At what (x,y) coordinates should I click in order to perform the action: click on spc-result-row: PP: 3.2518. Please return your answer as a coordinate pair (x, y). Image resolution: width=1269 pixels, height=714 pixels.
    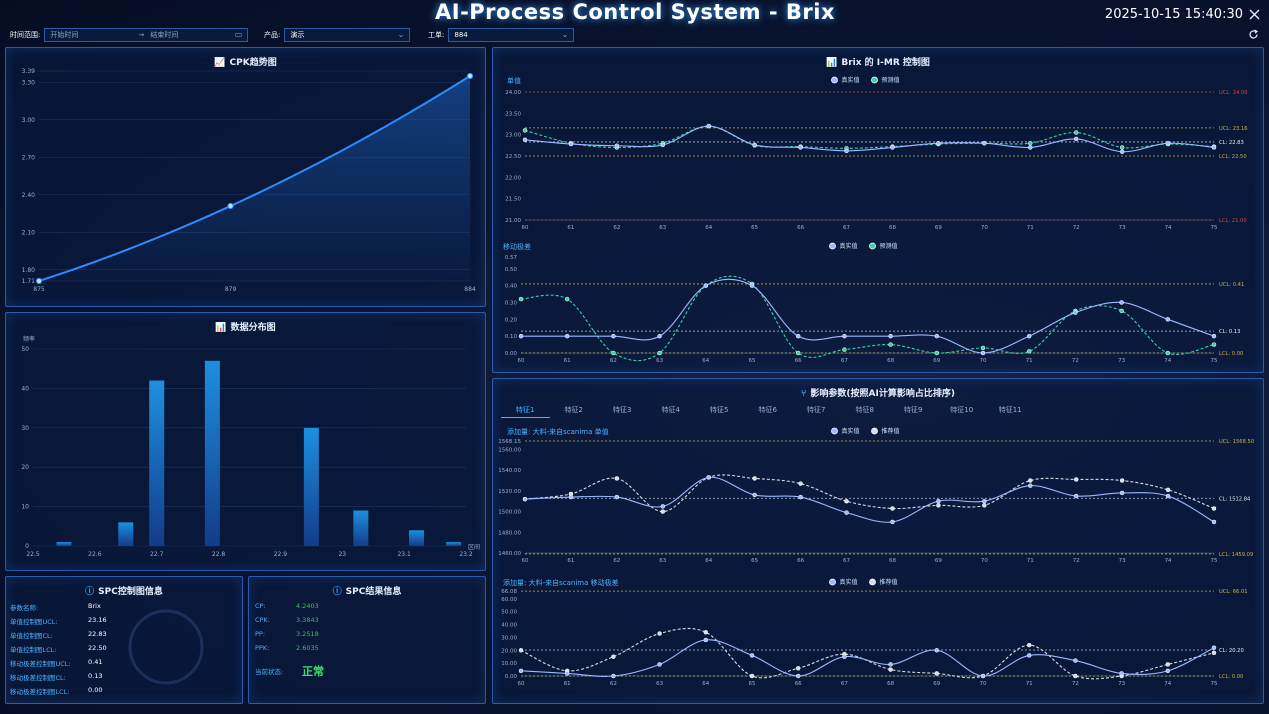
    Looking at the image, I should click on (355, 635).